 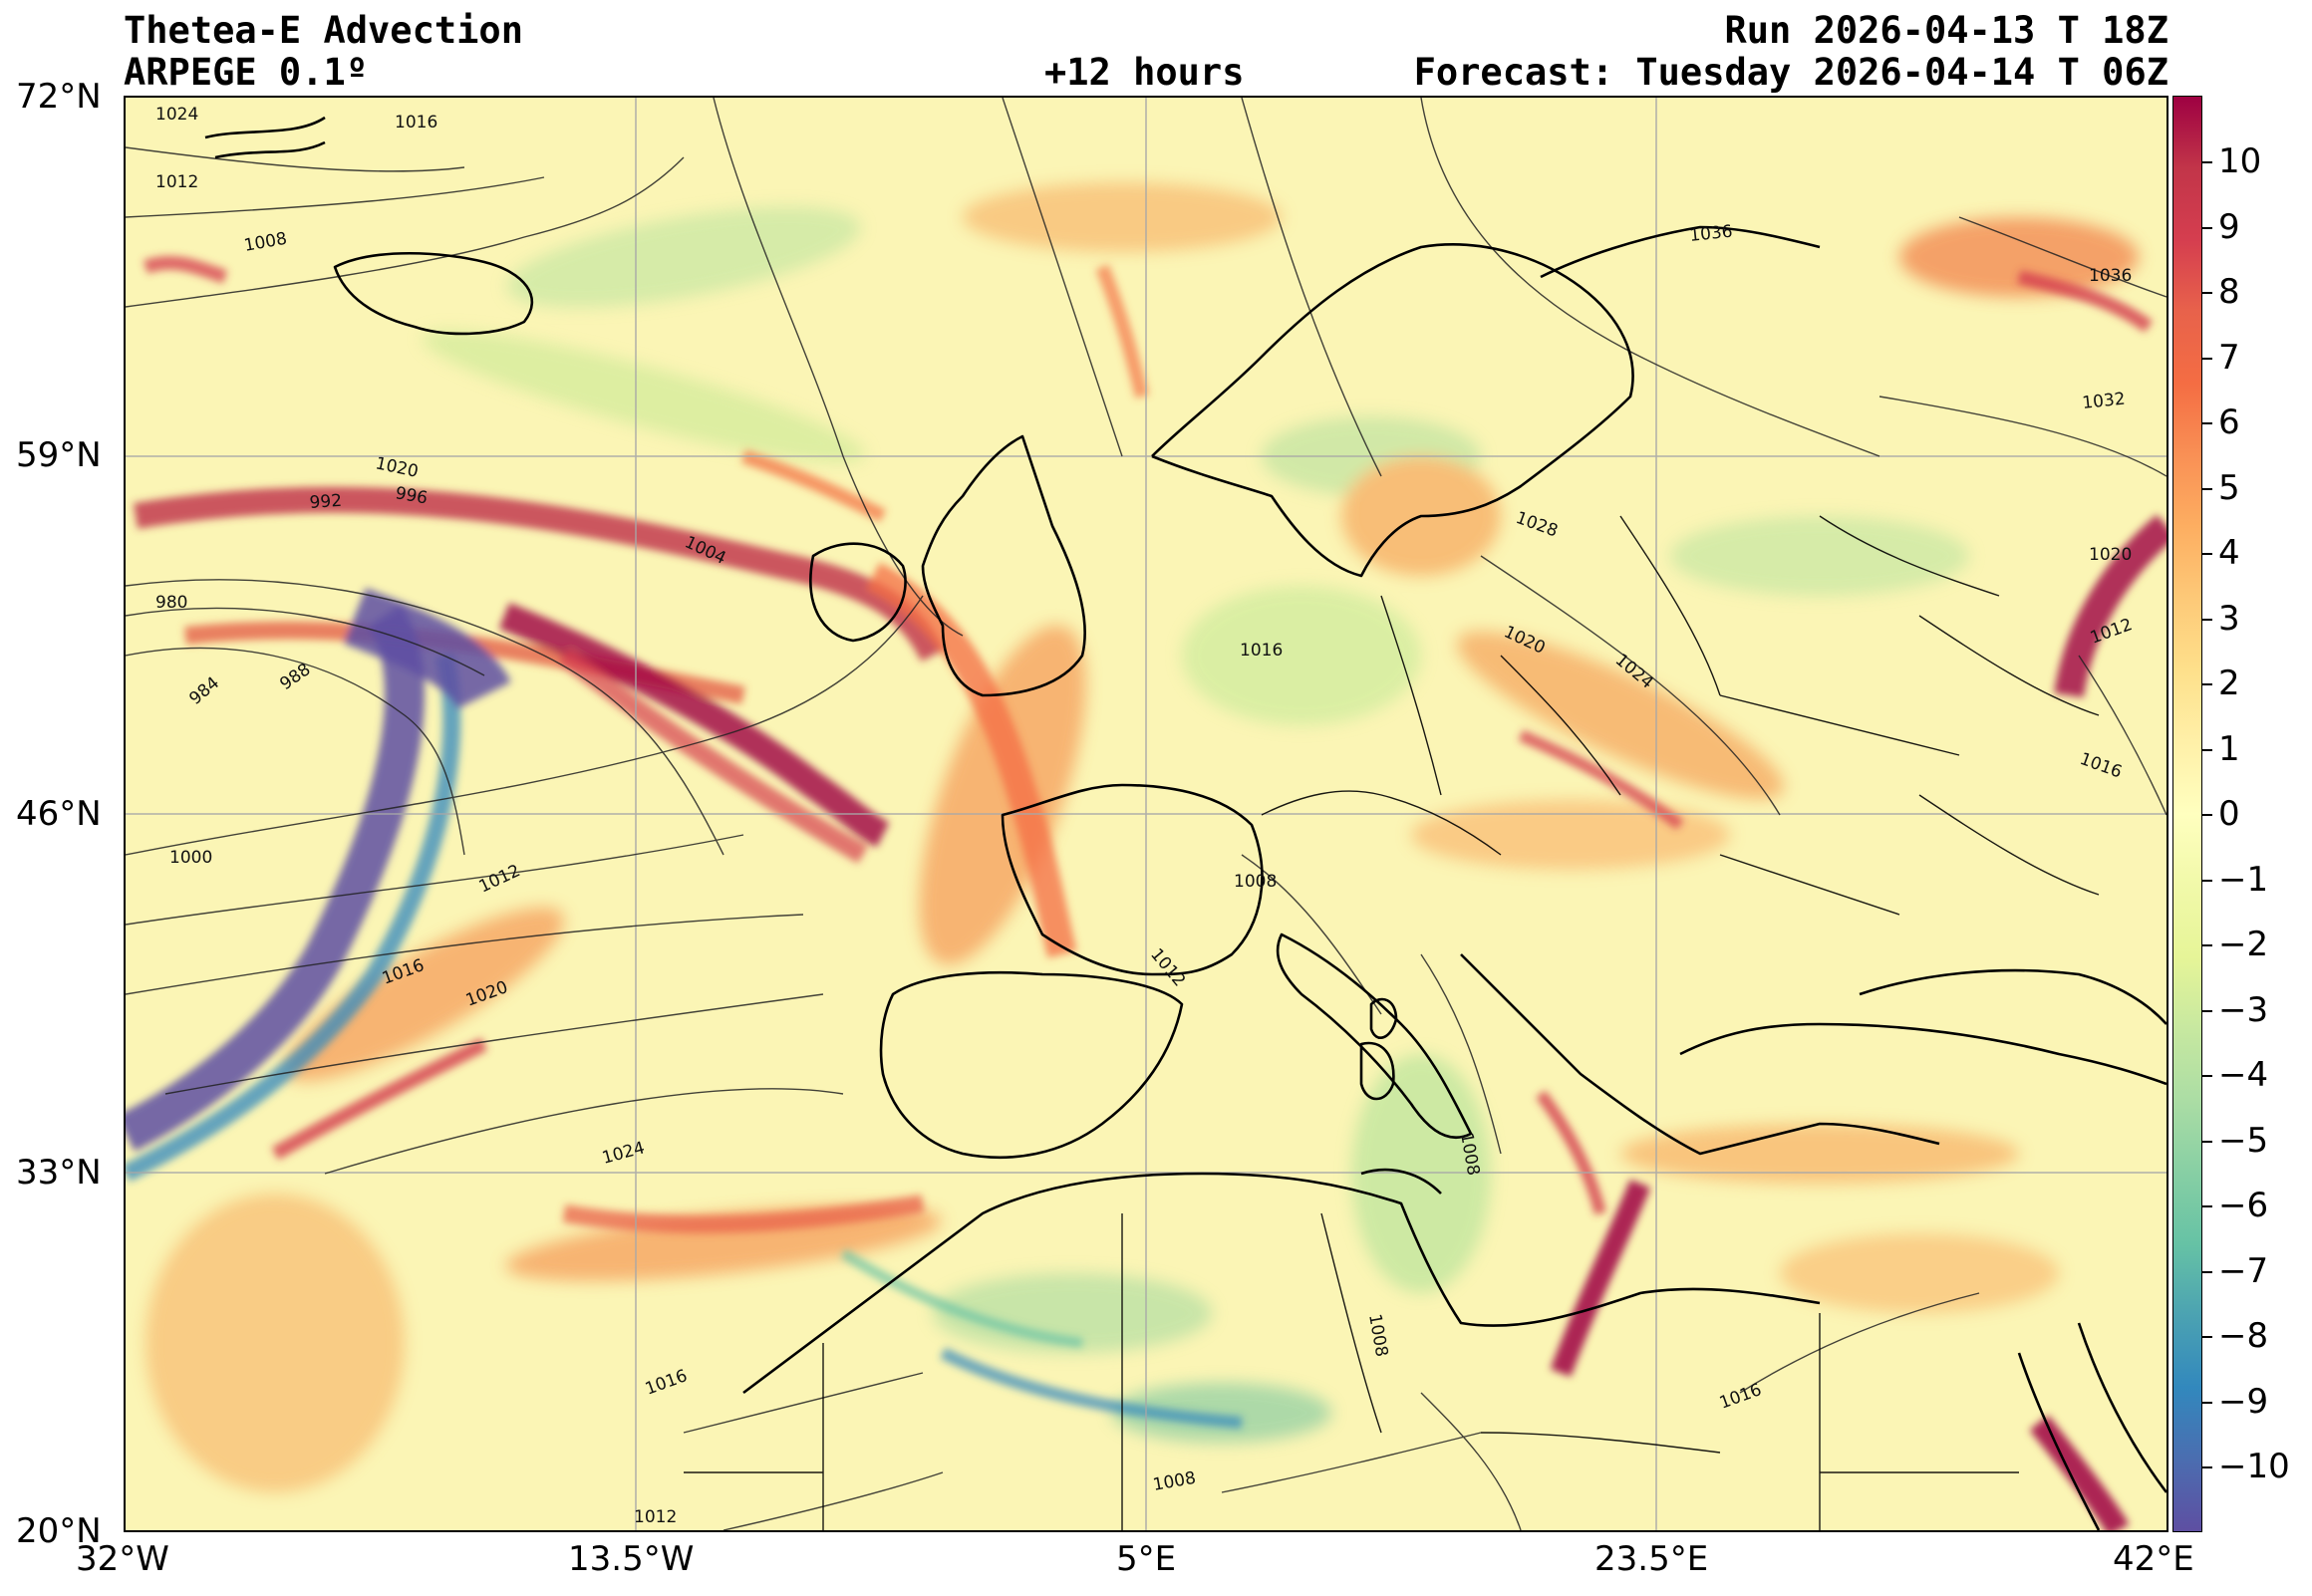 What do you see at coordinates (2154, 1559) in the screenshot?
I see `lon-label: 42°E` at bounding box center [2154, 1559].